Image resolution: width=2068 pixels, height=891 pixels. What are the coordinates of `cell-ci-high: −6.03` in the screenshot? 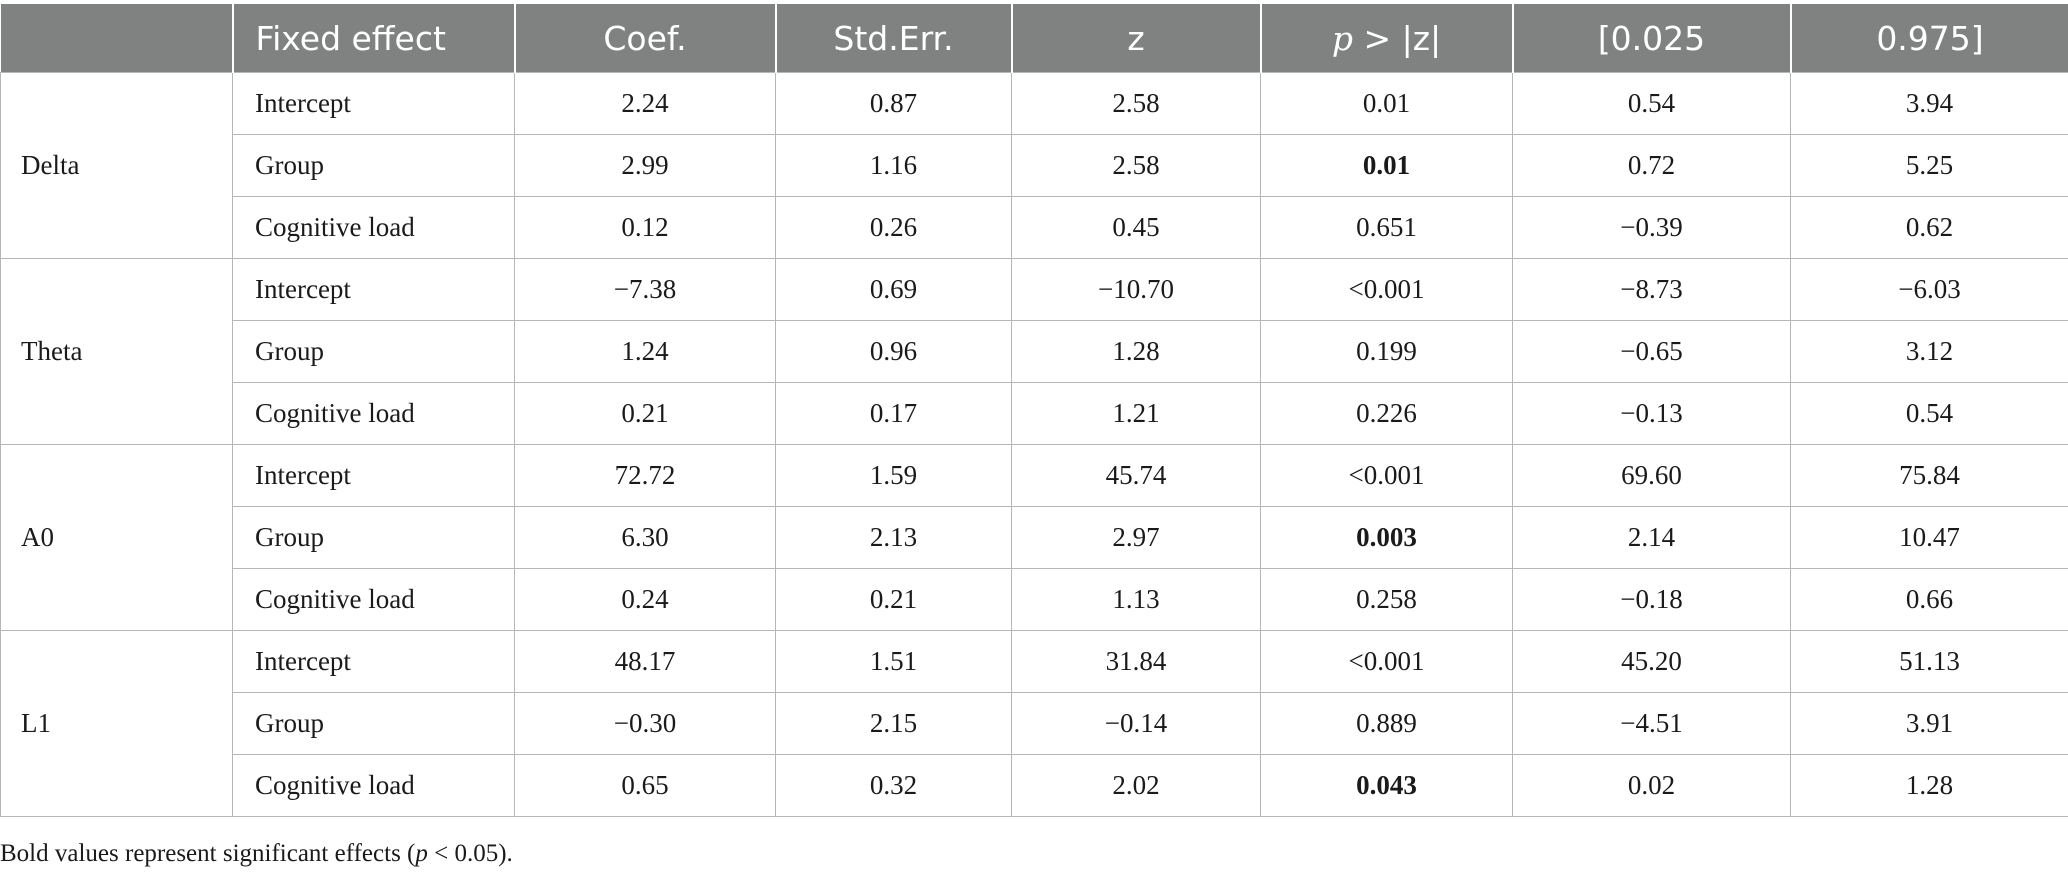 It's located at (1929, 289).